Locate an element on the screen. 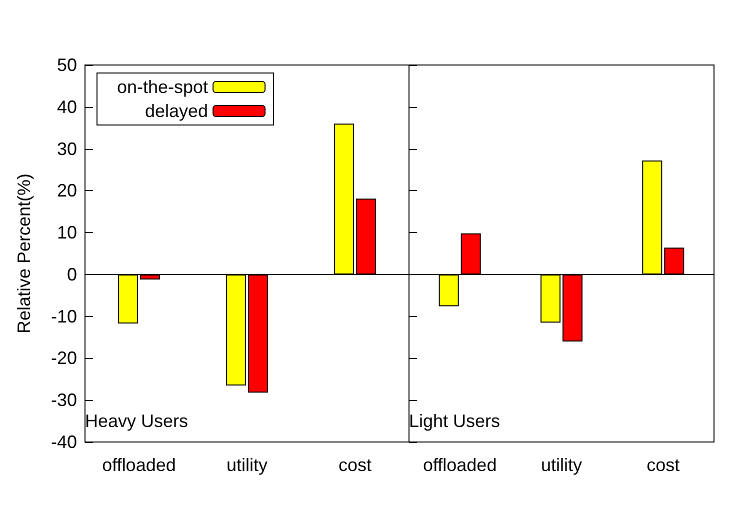 The width and height of the screenshot is (750, 525). y-tick-label: -40 is located at coordinates (63, 442).